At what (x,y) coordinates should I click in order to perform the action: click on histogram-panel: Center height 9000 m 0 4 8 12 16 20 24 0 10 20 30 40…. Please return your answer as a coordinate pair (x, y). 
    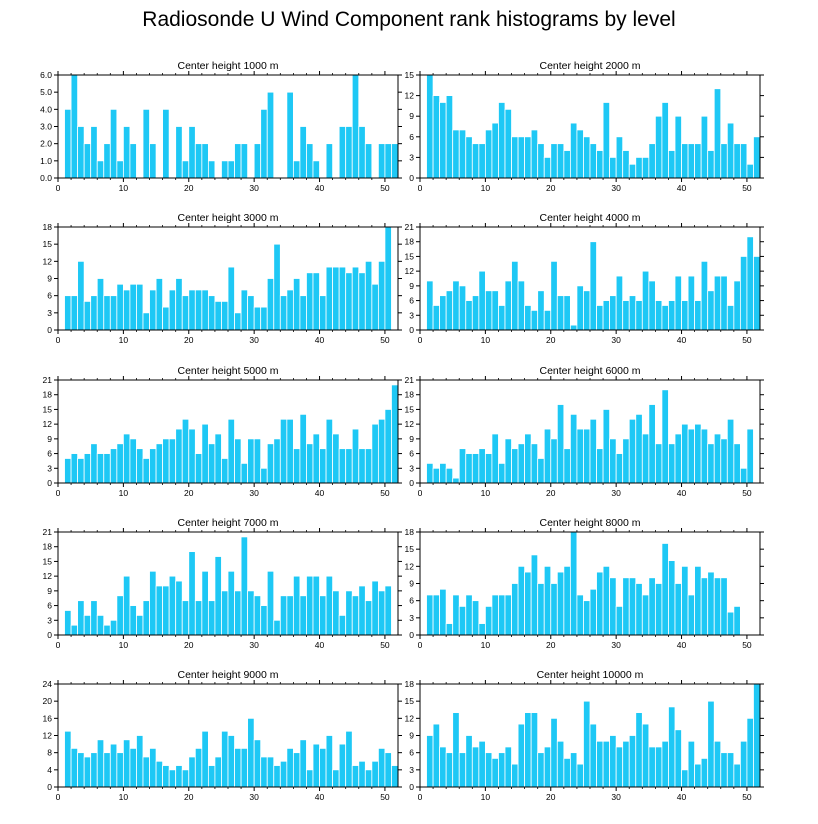
    Looking at the image, I should click on (222, 735).